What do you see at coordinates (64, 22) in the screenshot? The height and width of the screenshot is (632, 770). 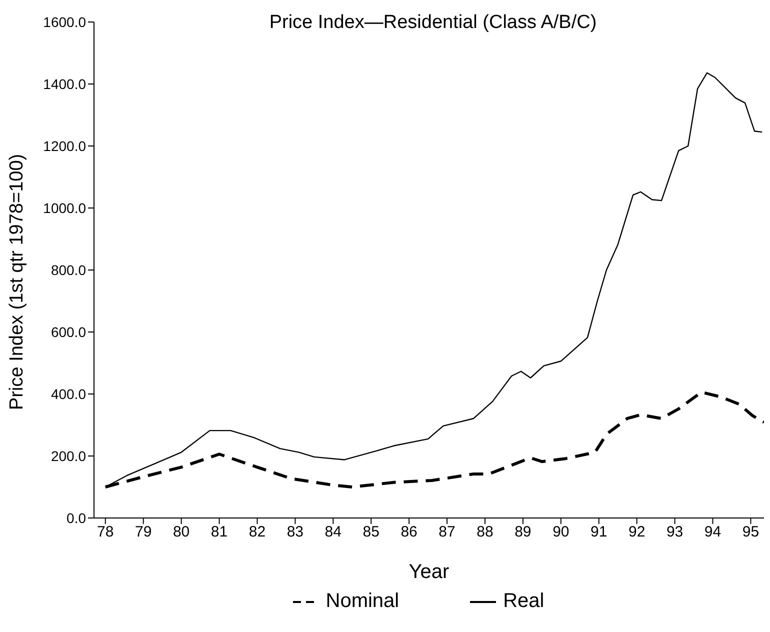 I see `y-tick-label: 1600.0` at bounding box center [64, 22].